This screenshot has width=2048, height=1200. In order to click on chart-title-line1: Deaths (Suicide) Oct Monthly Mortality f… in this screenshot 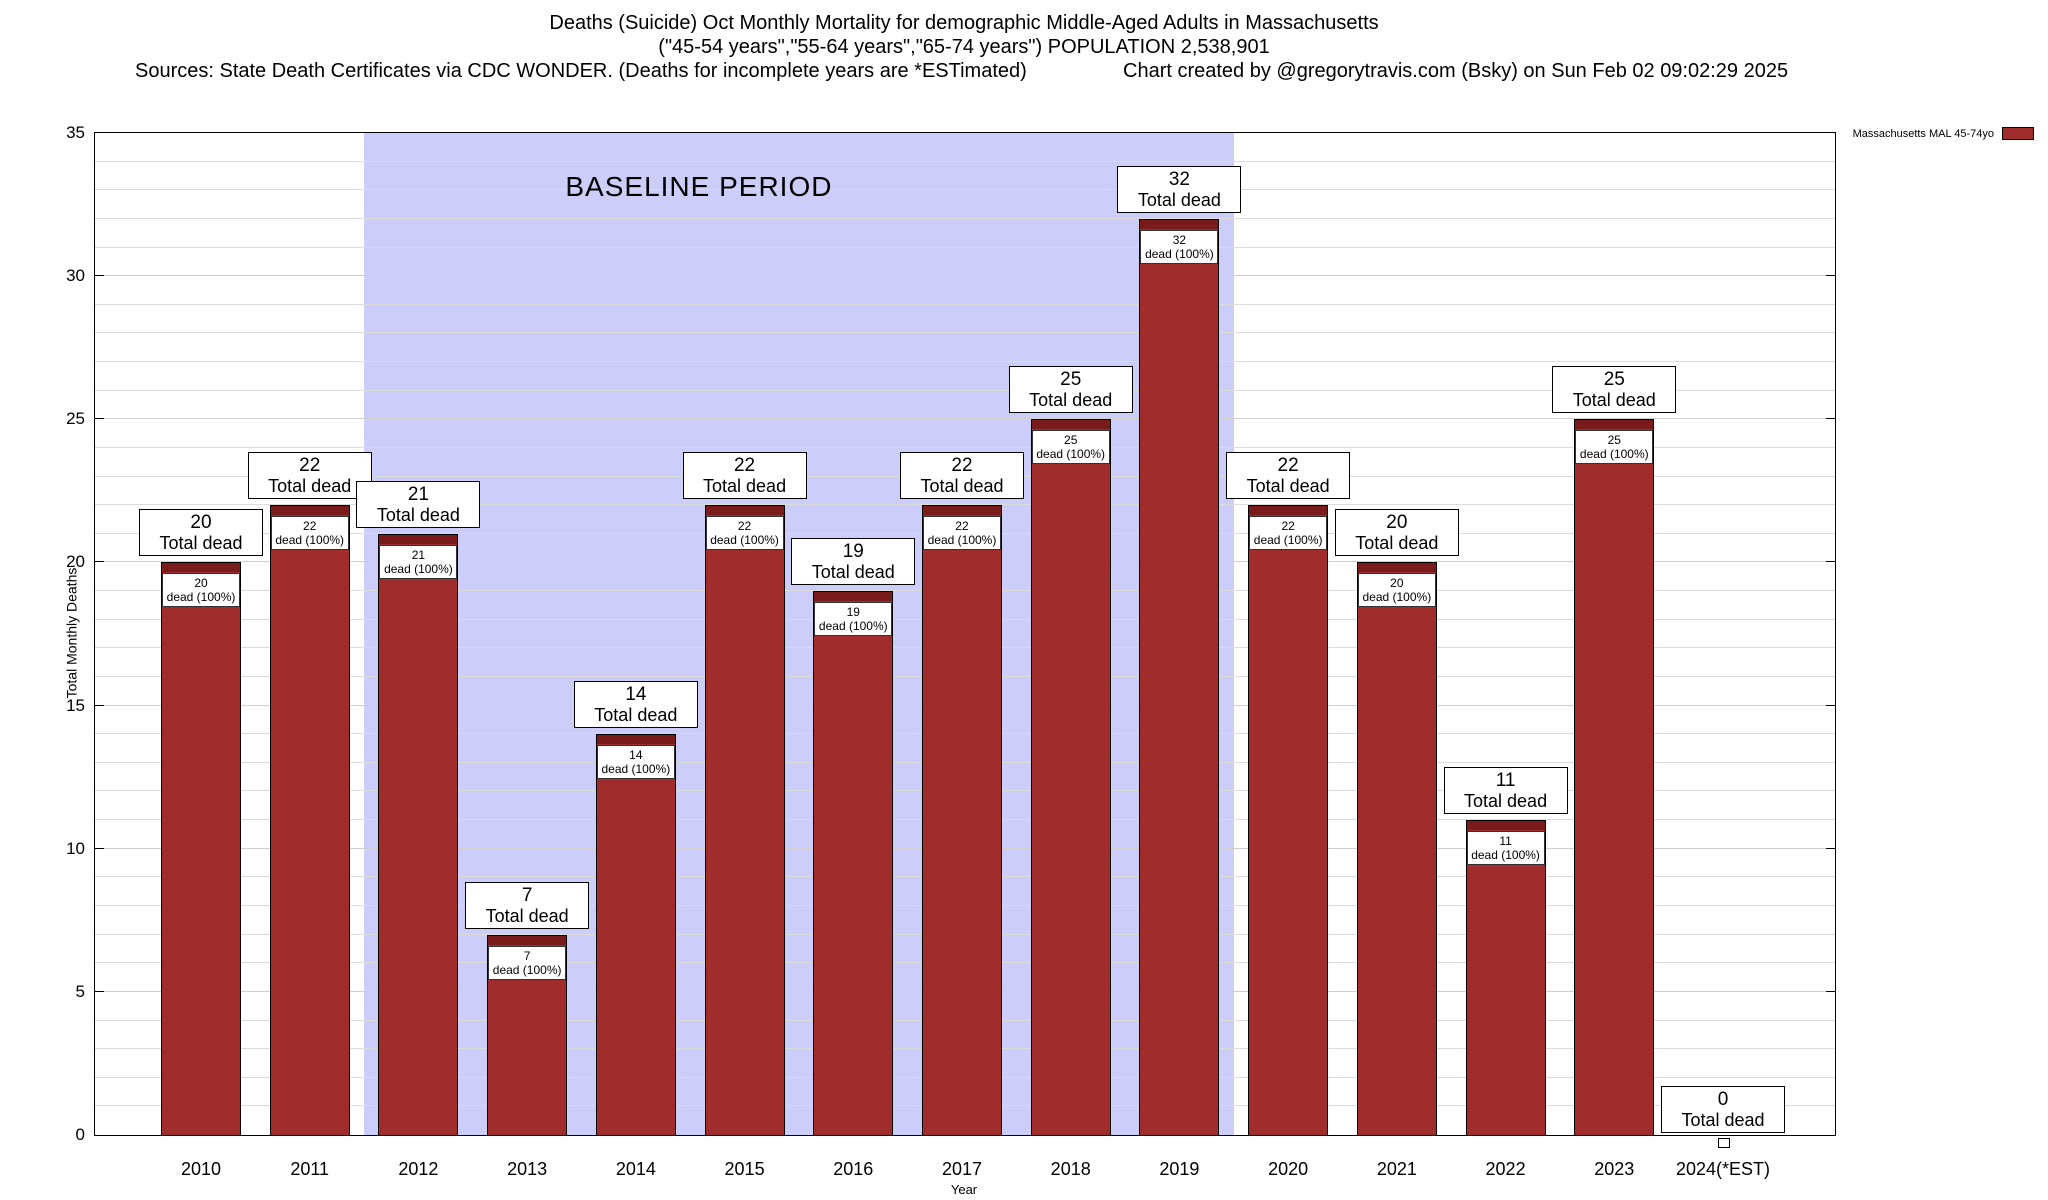, I will do `click(964, 23)`.